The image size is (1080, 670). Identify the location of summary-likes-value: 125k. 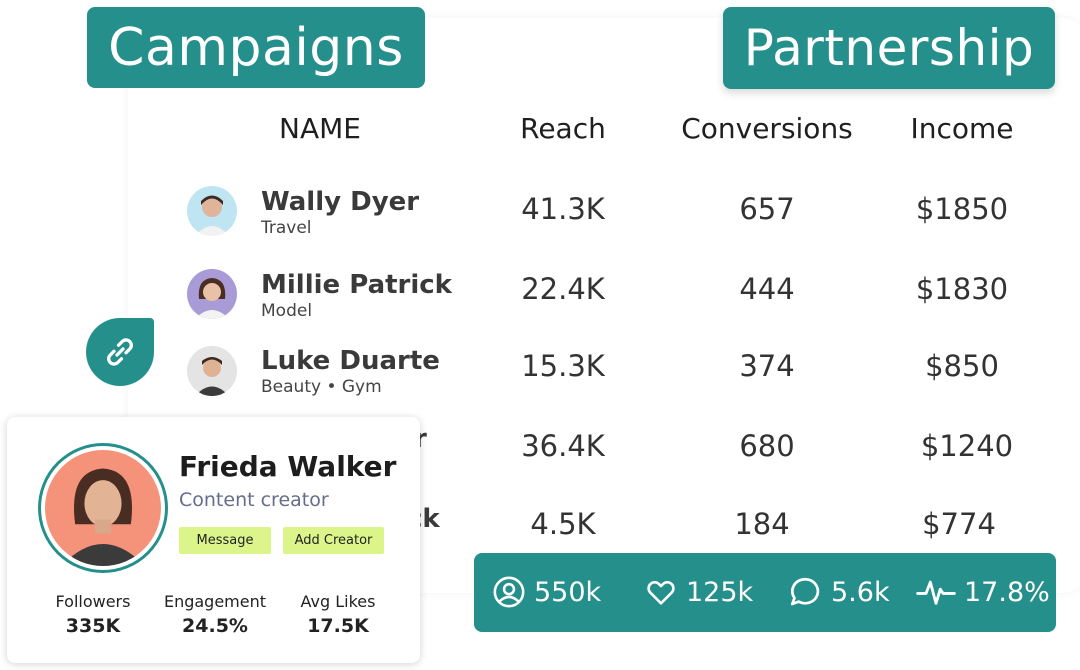
(720, 592).